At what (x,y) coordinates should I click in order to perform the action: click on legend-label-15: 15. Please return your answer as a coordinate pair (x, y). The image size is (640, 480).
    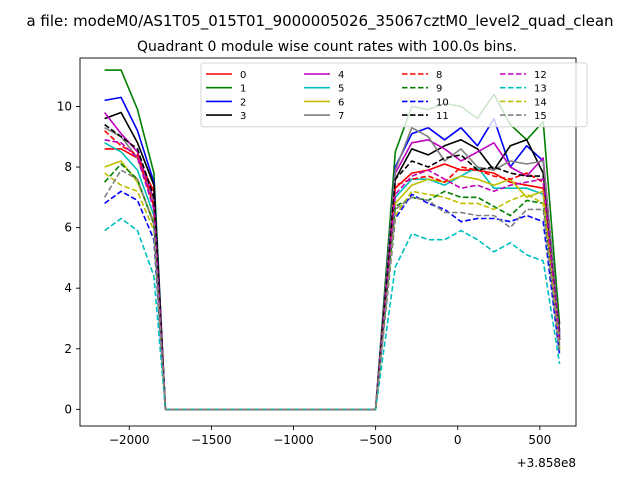
    Looking at the image, I should click on (540, 116).